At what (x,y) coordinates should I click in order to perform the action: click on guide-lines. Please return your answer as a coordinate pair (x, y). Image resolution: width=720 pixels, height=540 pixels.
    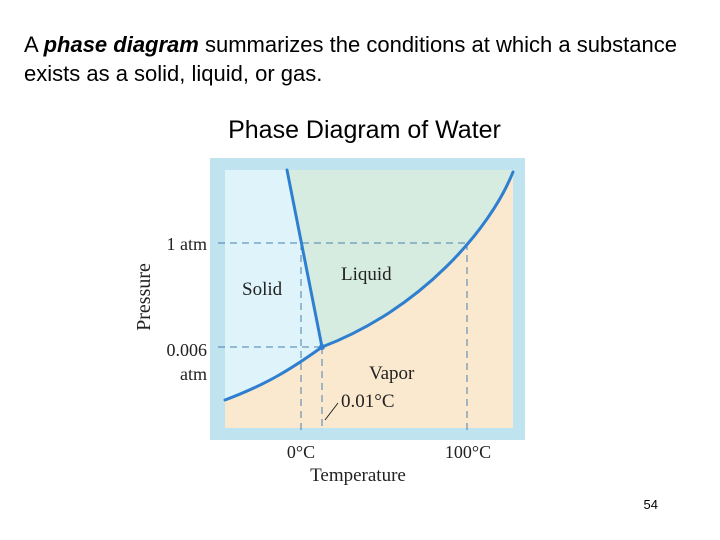
    Looking at the image, I should click on (343, 336).